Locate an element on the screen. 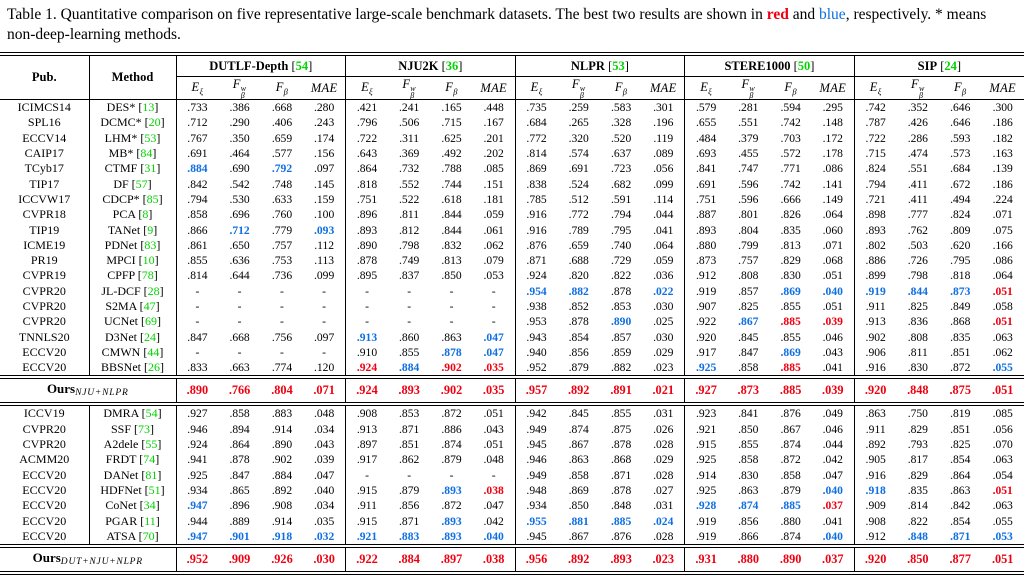  value-cell: .224 is located at coordinates (1002, 199).